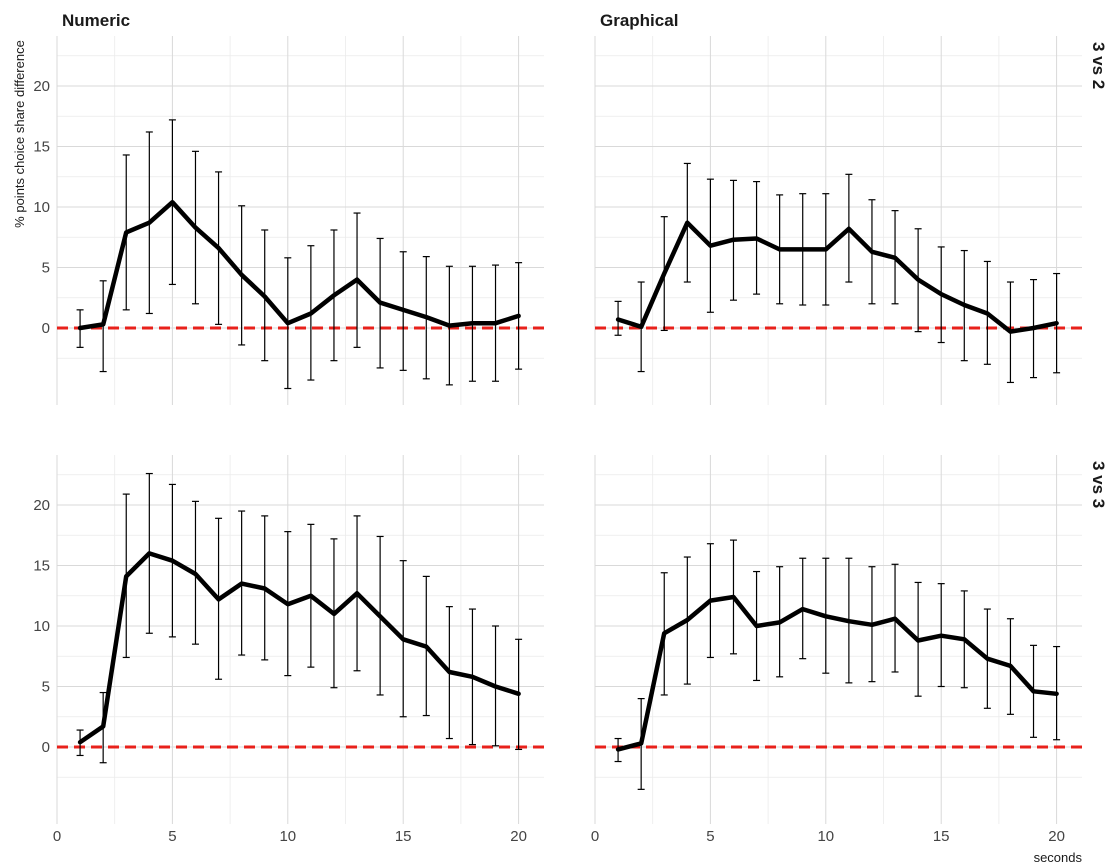 The width and height of the screenshot is (1110, 867). What do you see at coordinates (1098, 65) in the screenshot?
I see `facet-title-3vs2: 3 vs 2` at bounding box center [1098, 65].